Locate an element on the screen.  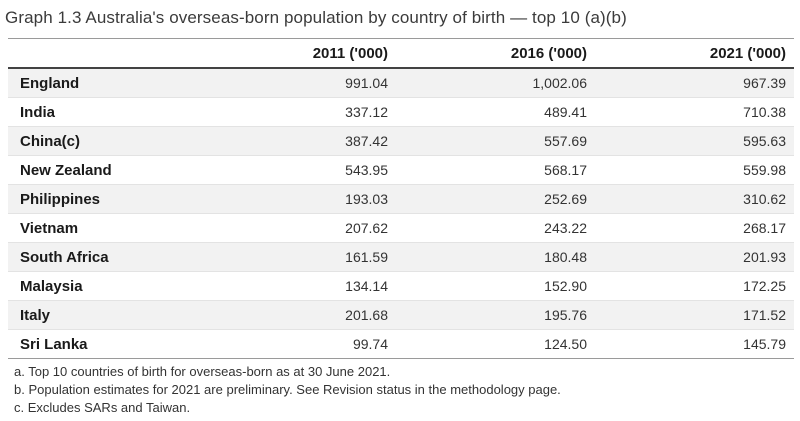
value-2016: 195.76 is located at coordinates (565, 315).